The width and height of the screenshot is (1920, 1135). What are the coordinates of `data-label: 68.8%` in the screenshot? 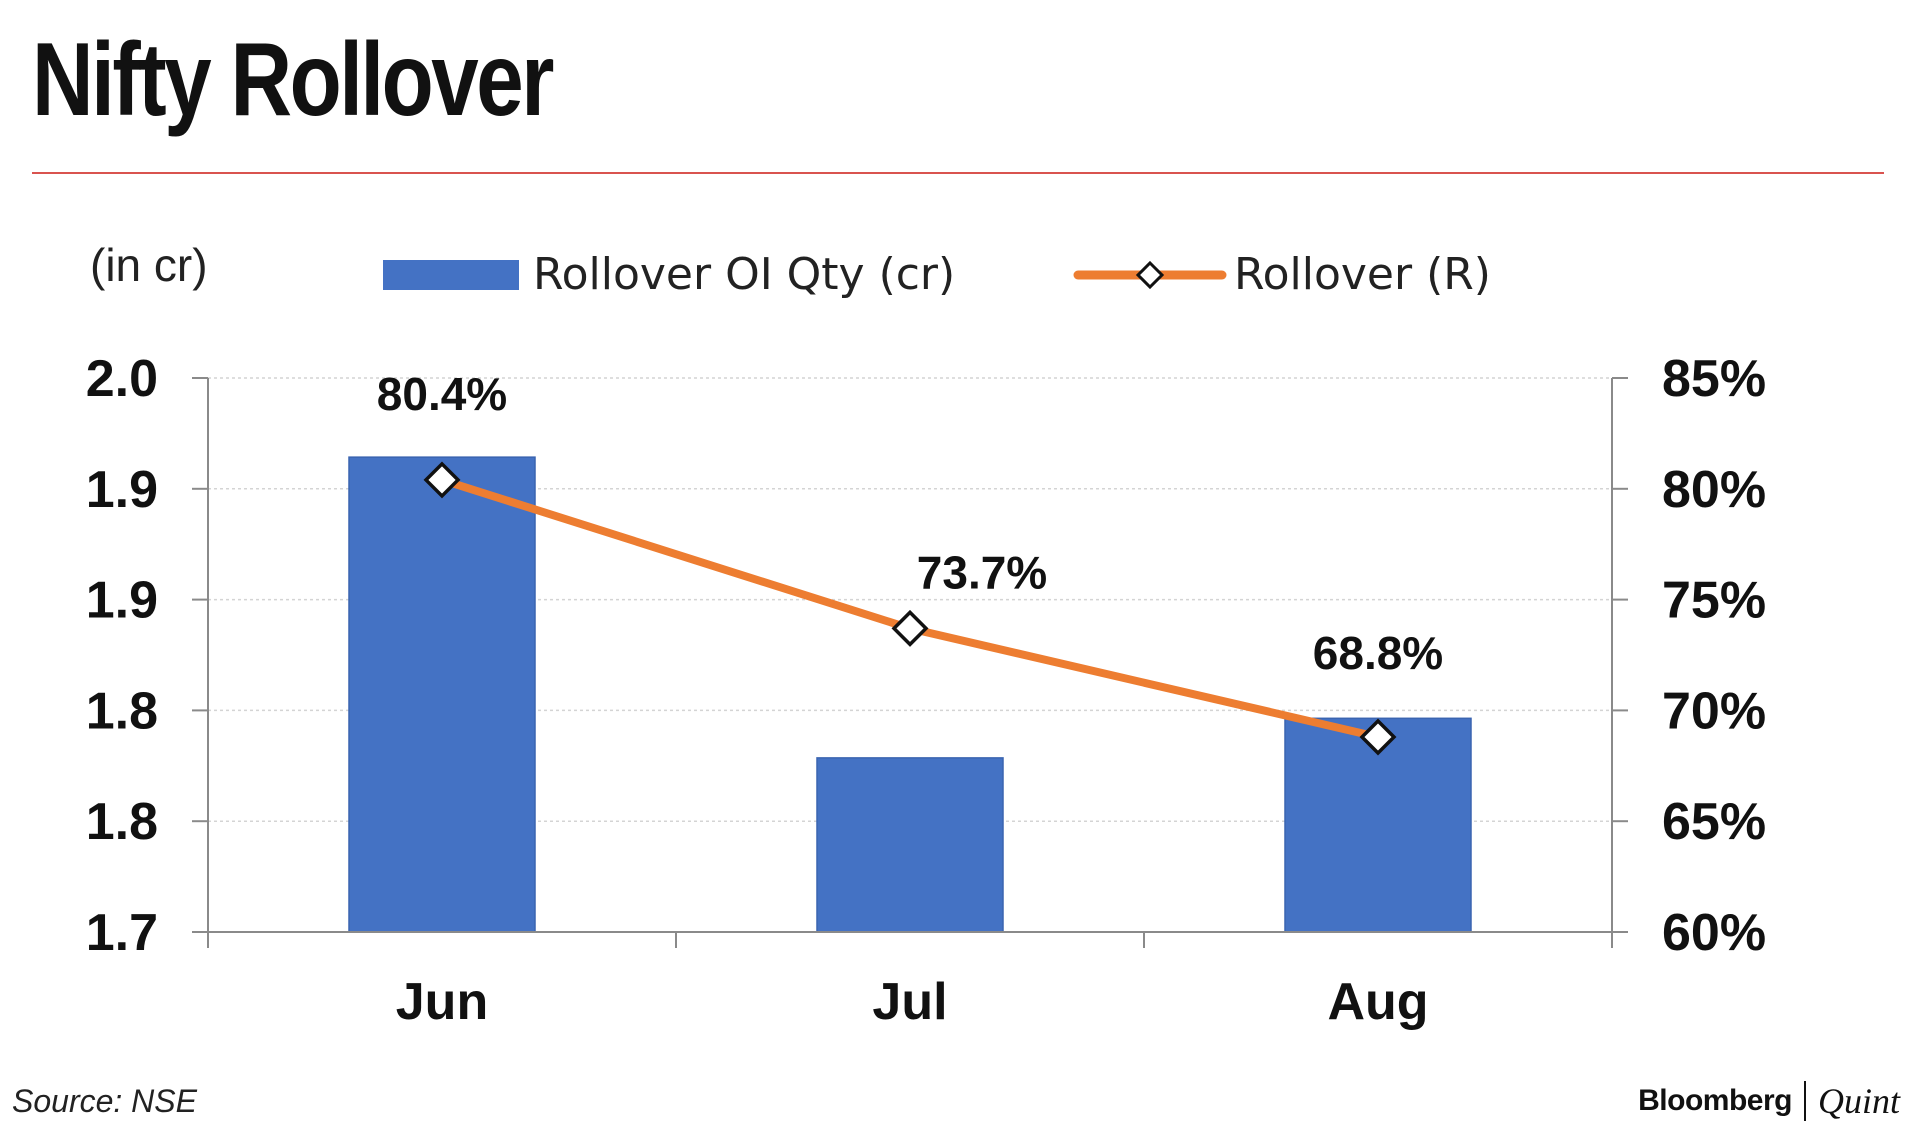 It's located at (1378, 653).